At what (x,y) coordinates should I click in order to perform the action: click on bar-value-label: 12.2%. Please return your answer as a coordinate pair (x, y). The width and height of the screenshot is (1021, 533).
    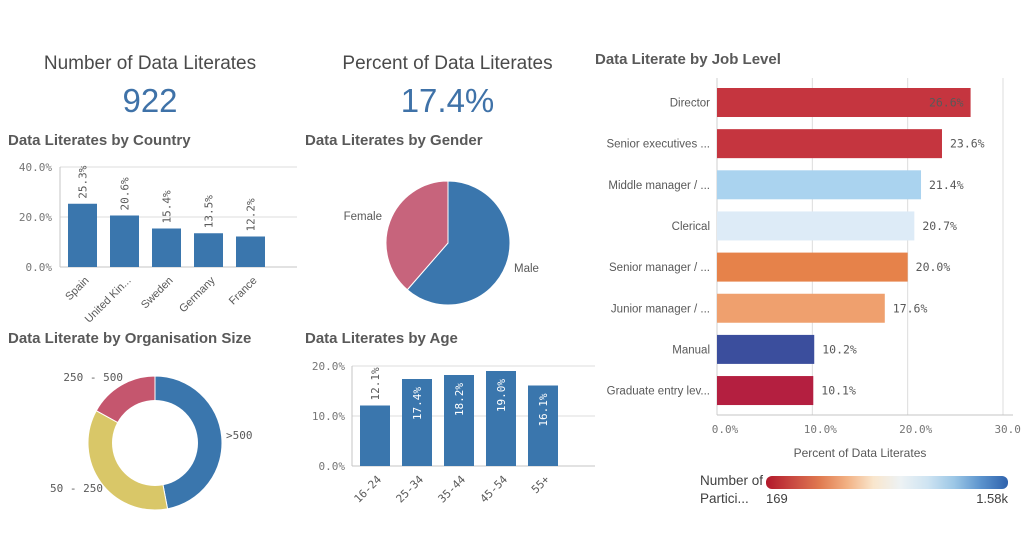
    Looking at the image, I should click on (251, 214).